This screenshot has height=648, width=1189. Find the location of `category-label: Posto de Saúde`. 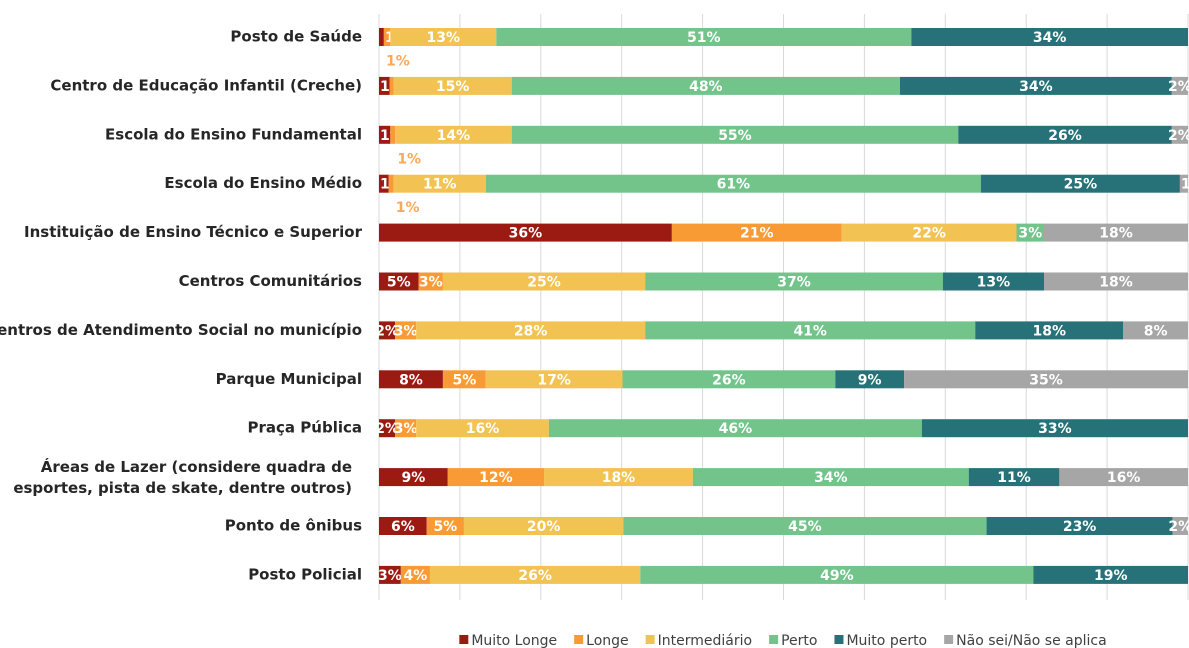

category-label: Posto de Saúde is located at coordinates (296, 37).